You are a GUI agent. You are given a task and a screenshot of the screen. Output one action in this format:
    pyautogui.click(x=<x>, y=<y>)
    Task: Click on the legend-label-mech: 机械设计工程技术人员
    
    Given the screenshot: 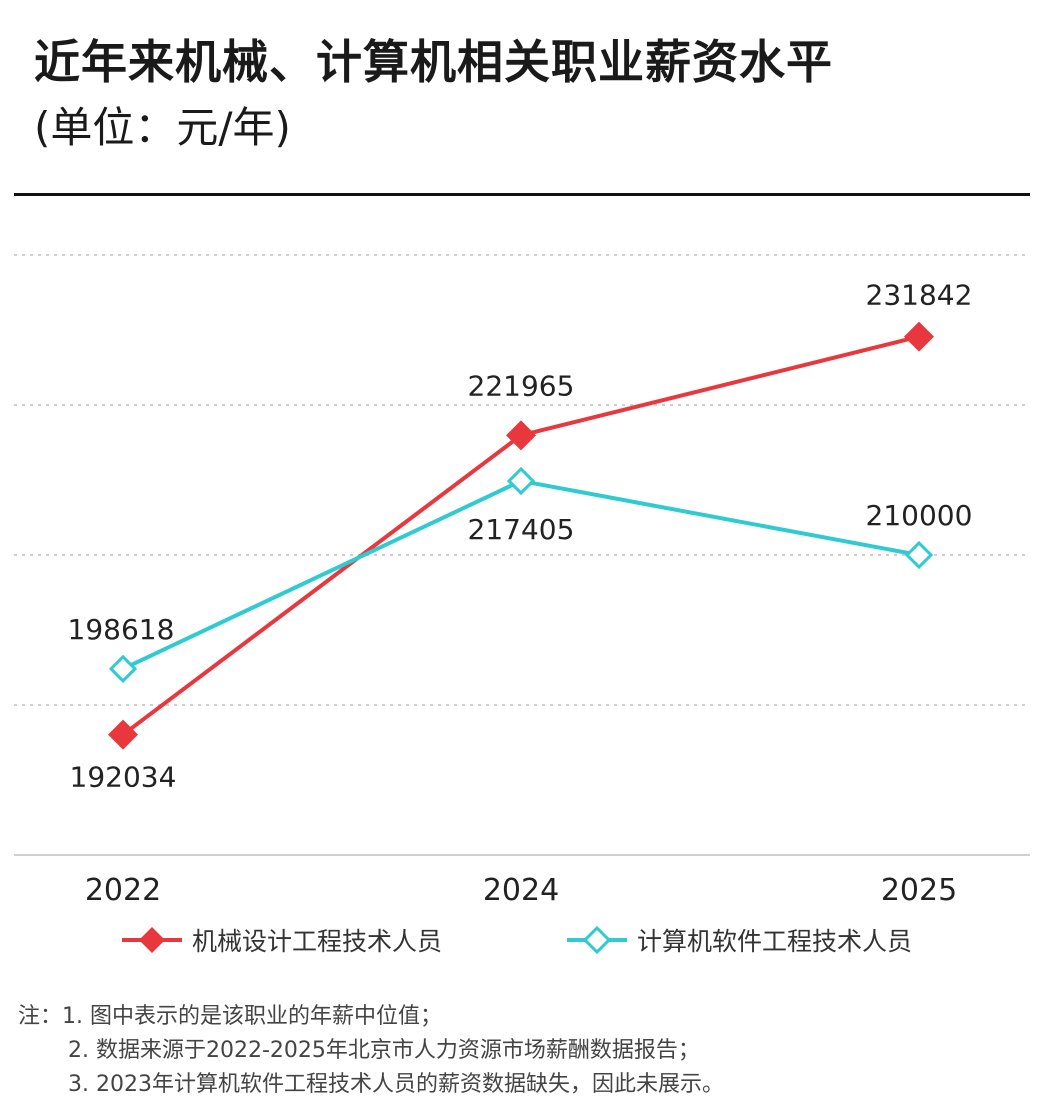 What is the action you would take?
    pyautogui.click(x=317, y=941)
    